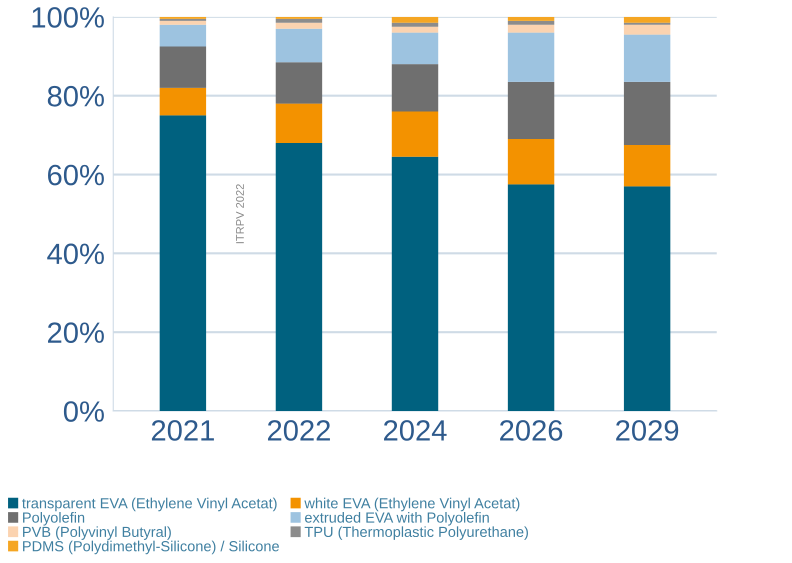  I want to click on y-tick-label: 100%, so click(68, 17).